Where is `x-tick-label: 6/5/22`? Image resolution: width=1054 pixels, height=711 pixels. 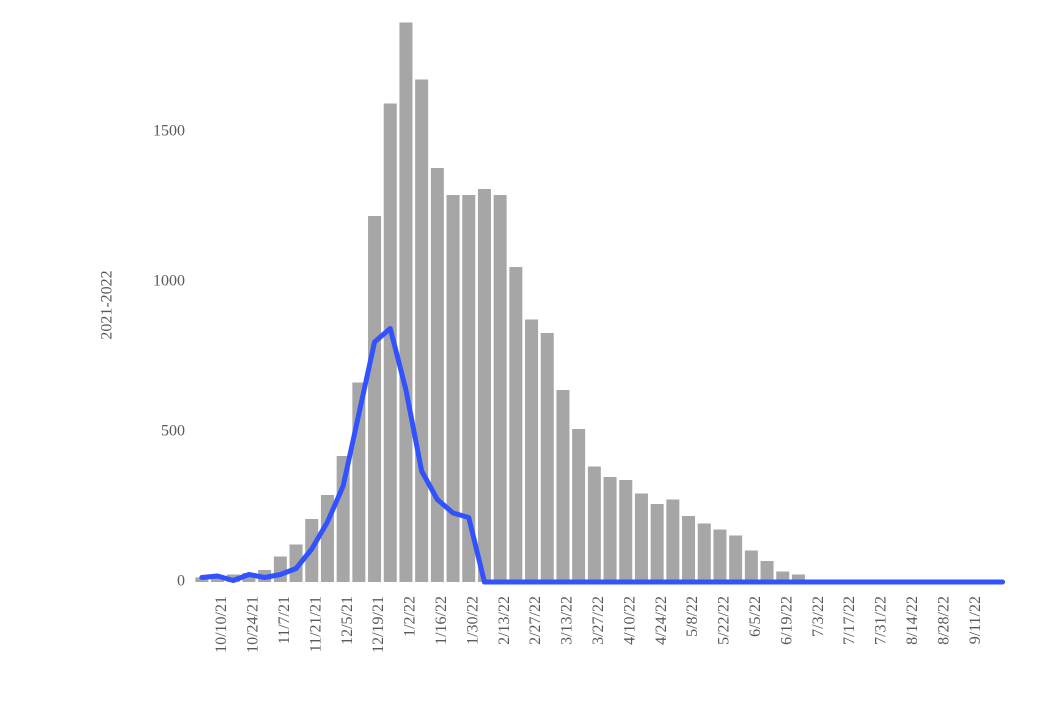
x-tick-label: 6/5/22 is located at coordinates (755, 616).